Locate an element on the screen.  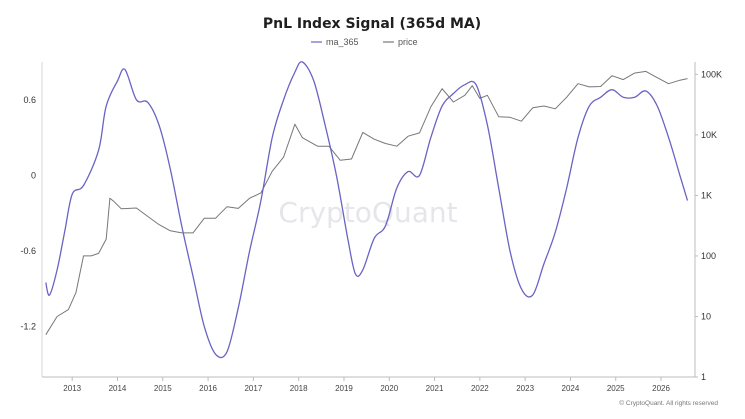
watermark: CryptoQuant is located at coordinates (367, 212).